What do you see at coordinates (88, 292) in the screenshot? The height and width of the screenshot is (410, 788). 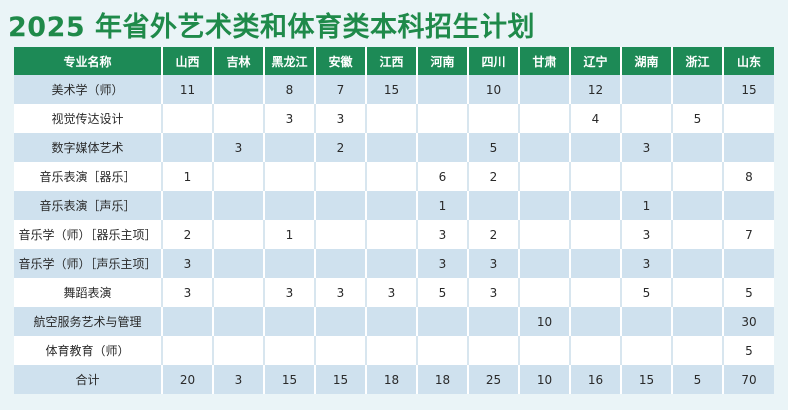 I see `major-name-cell: 舞蹈表演` at bounding box center [88, 292].